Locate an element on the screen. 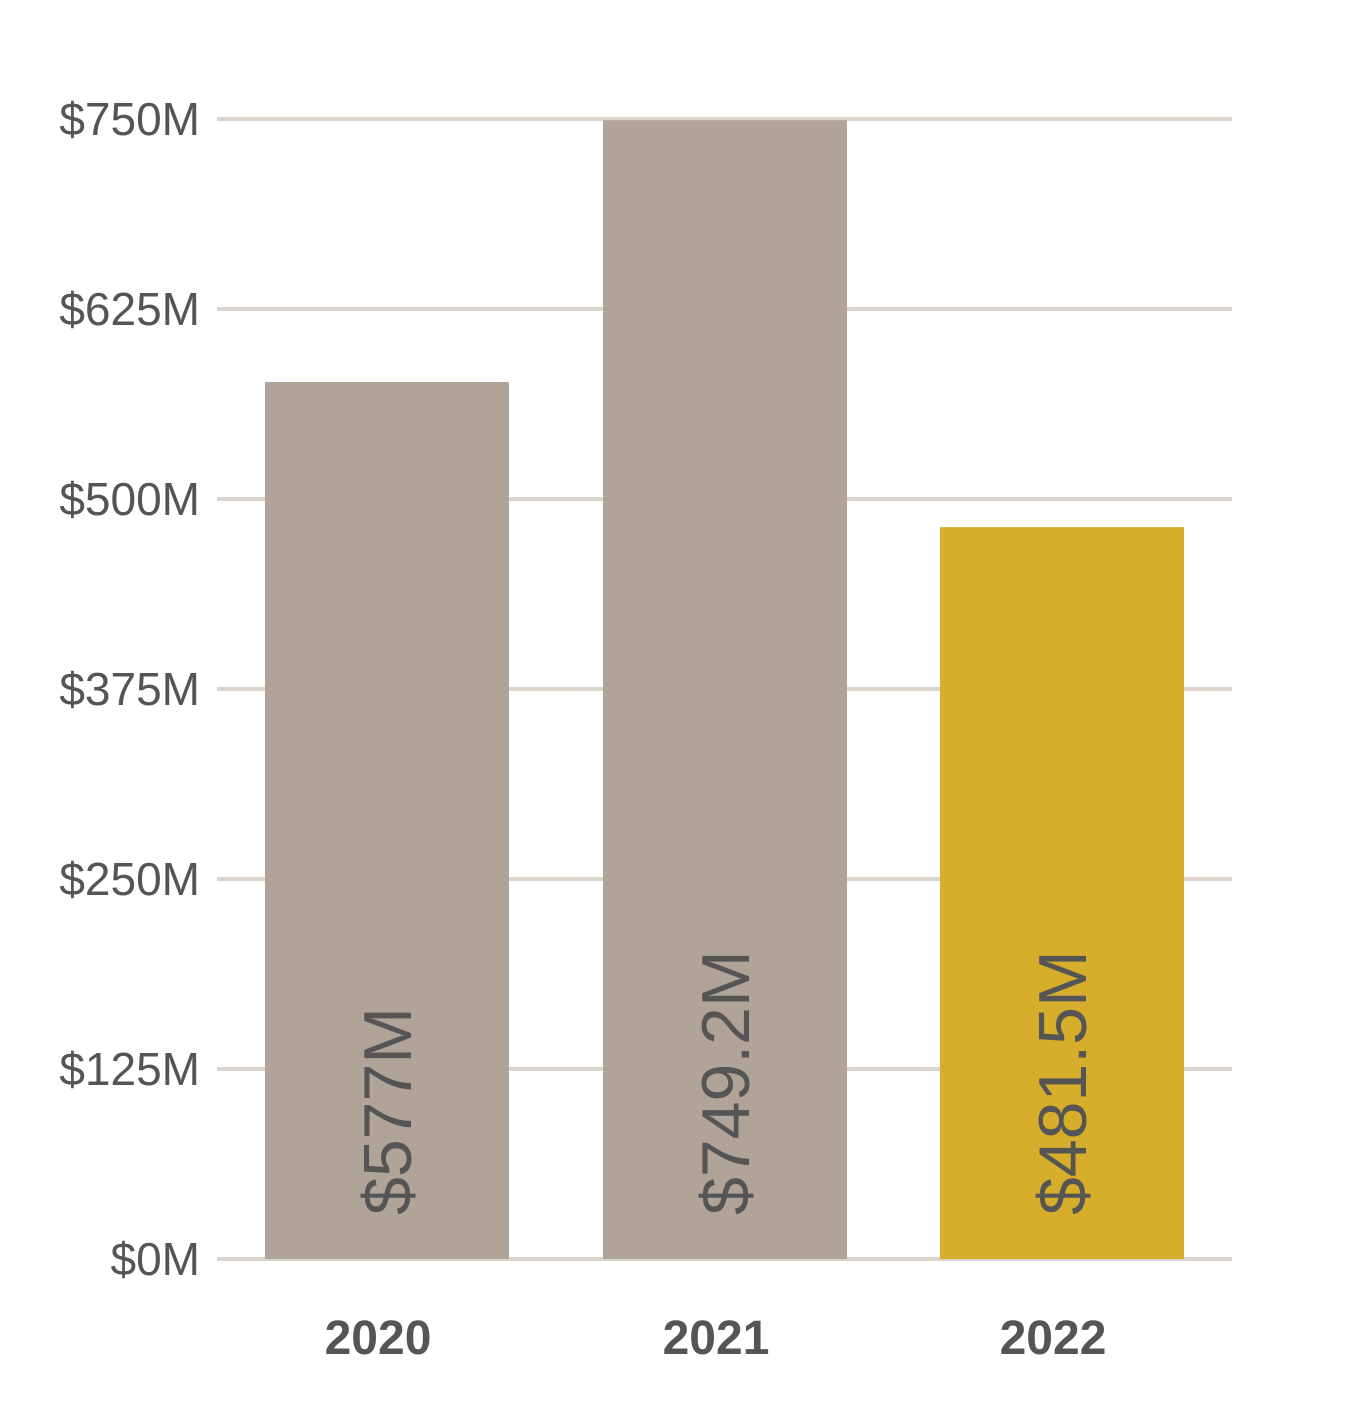 This screenshot has width=1348, height=1425. x-category-label: 2020 is located at coordinates (378, 1338).